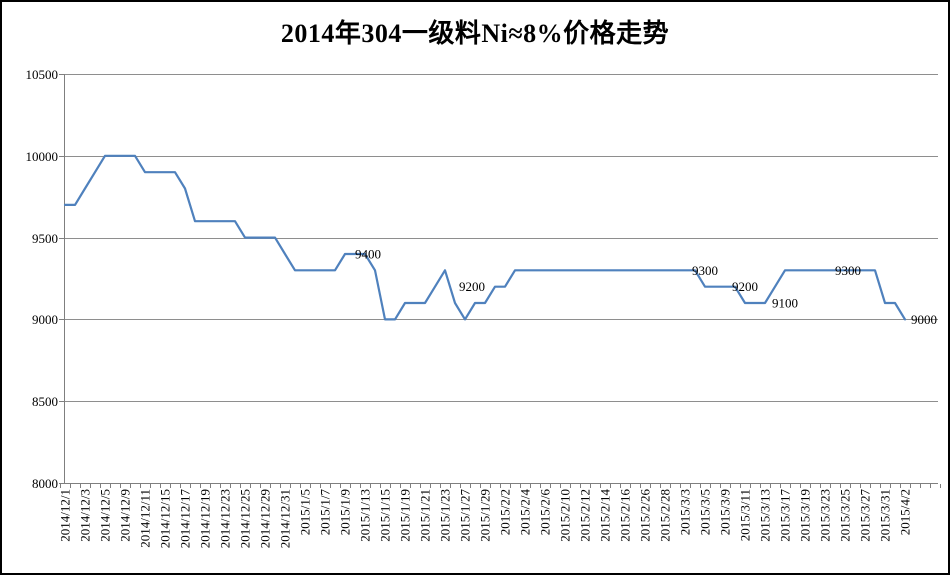  Describe the element at coordinates (305, 512) in the screenshot. I see `x-axis-label: 2015/1/5` at that location.